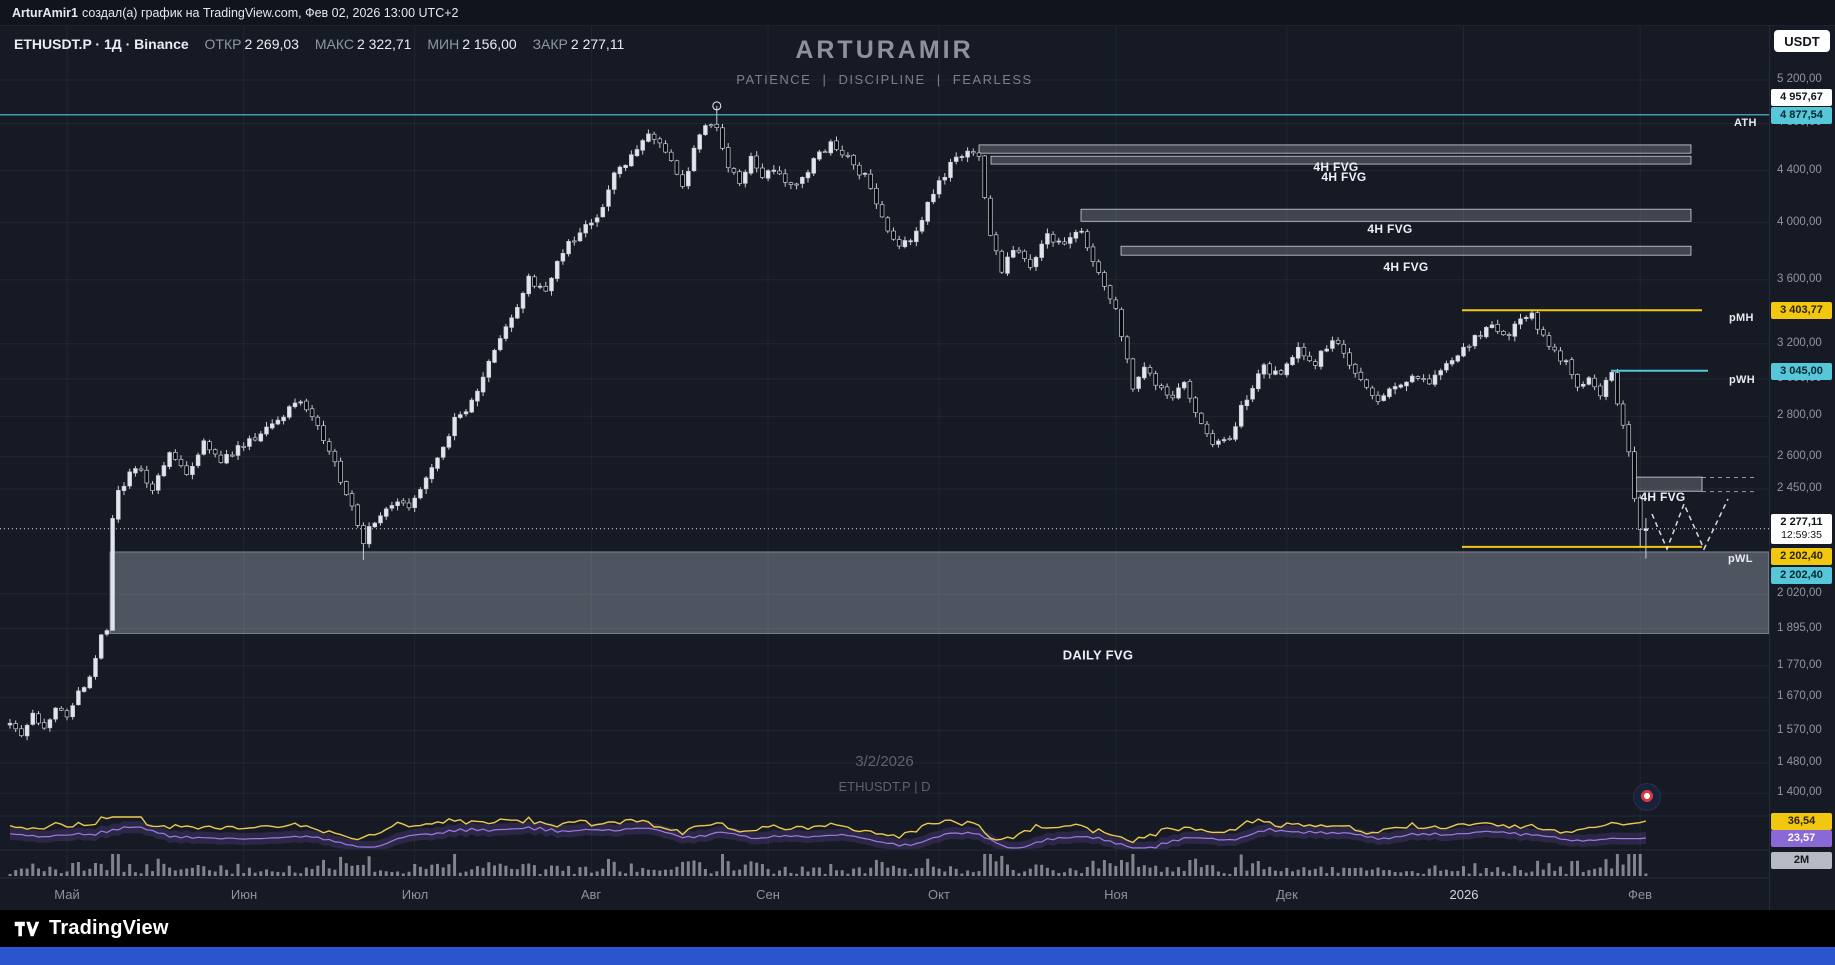 Image resolution: width=1835 pixels, height=965 pixels. Describe the element at coordinates (1669, 484) in the screenshot. I see `4h-fvg-d` at that location.